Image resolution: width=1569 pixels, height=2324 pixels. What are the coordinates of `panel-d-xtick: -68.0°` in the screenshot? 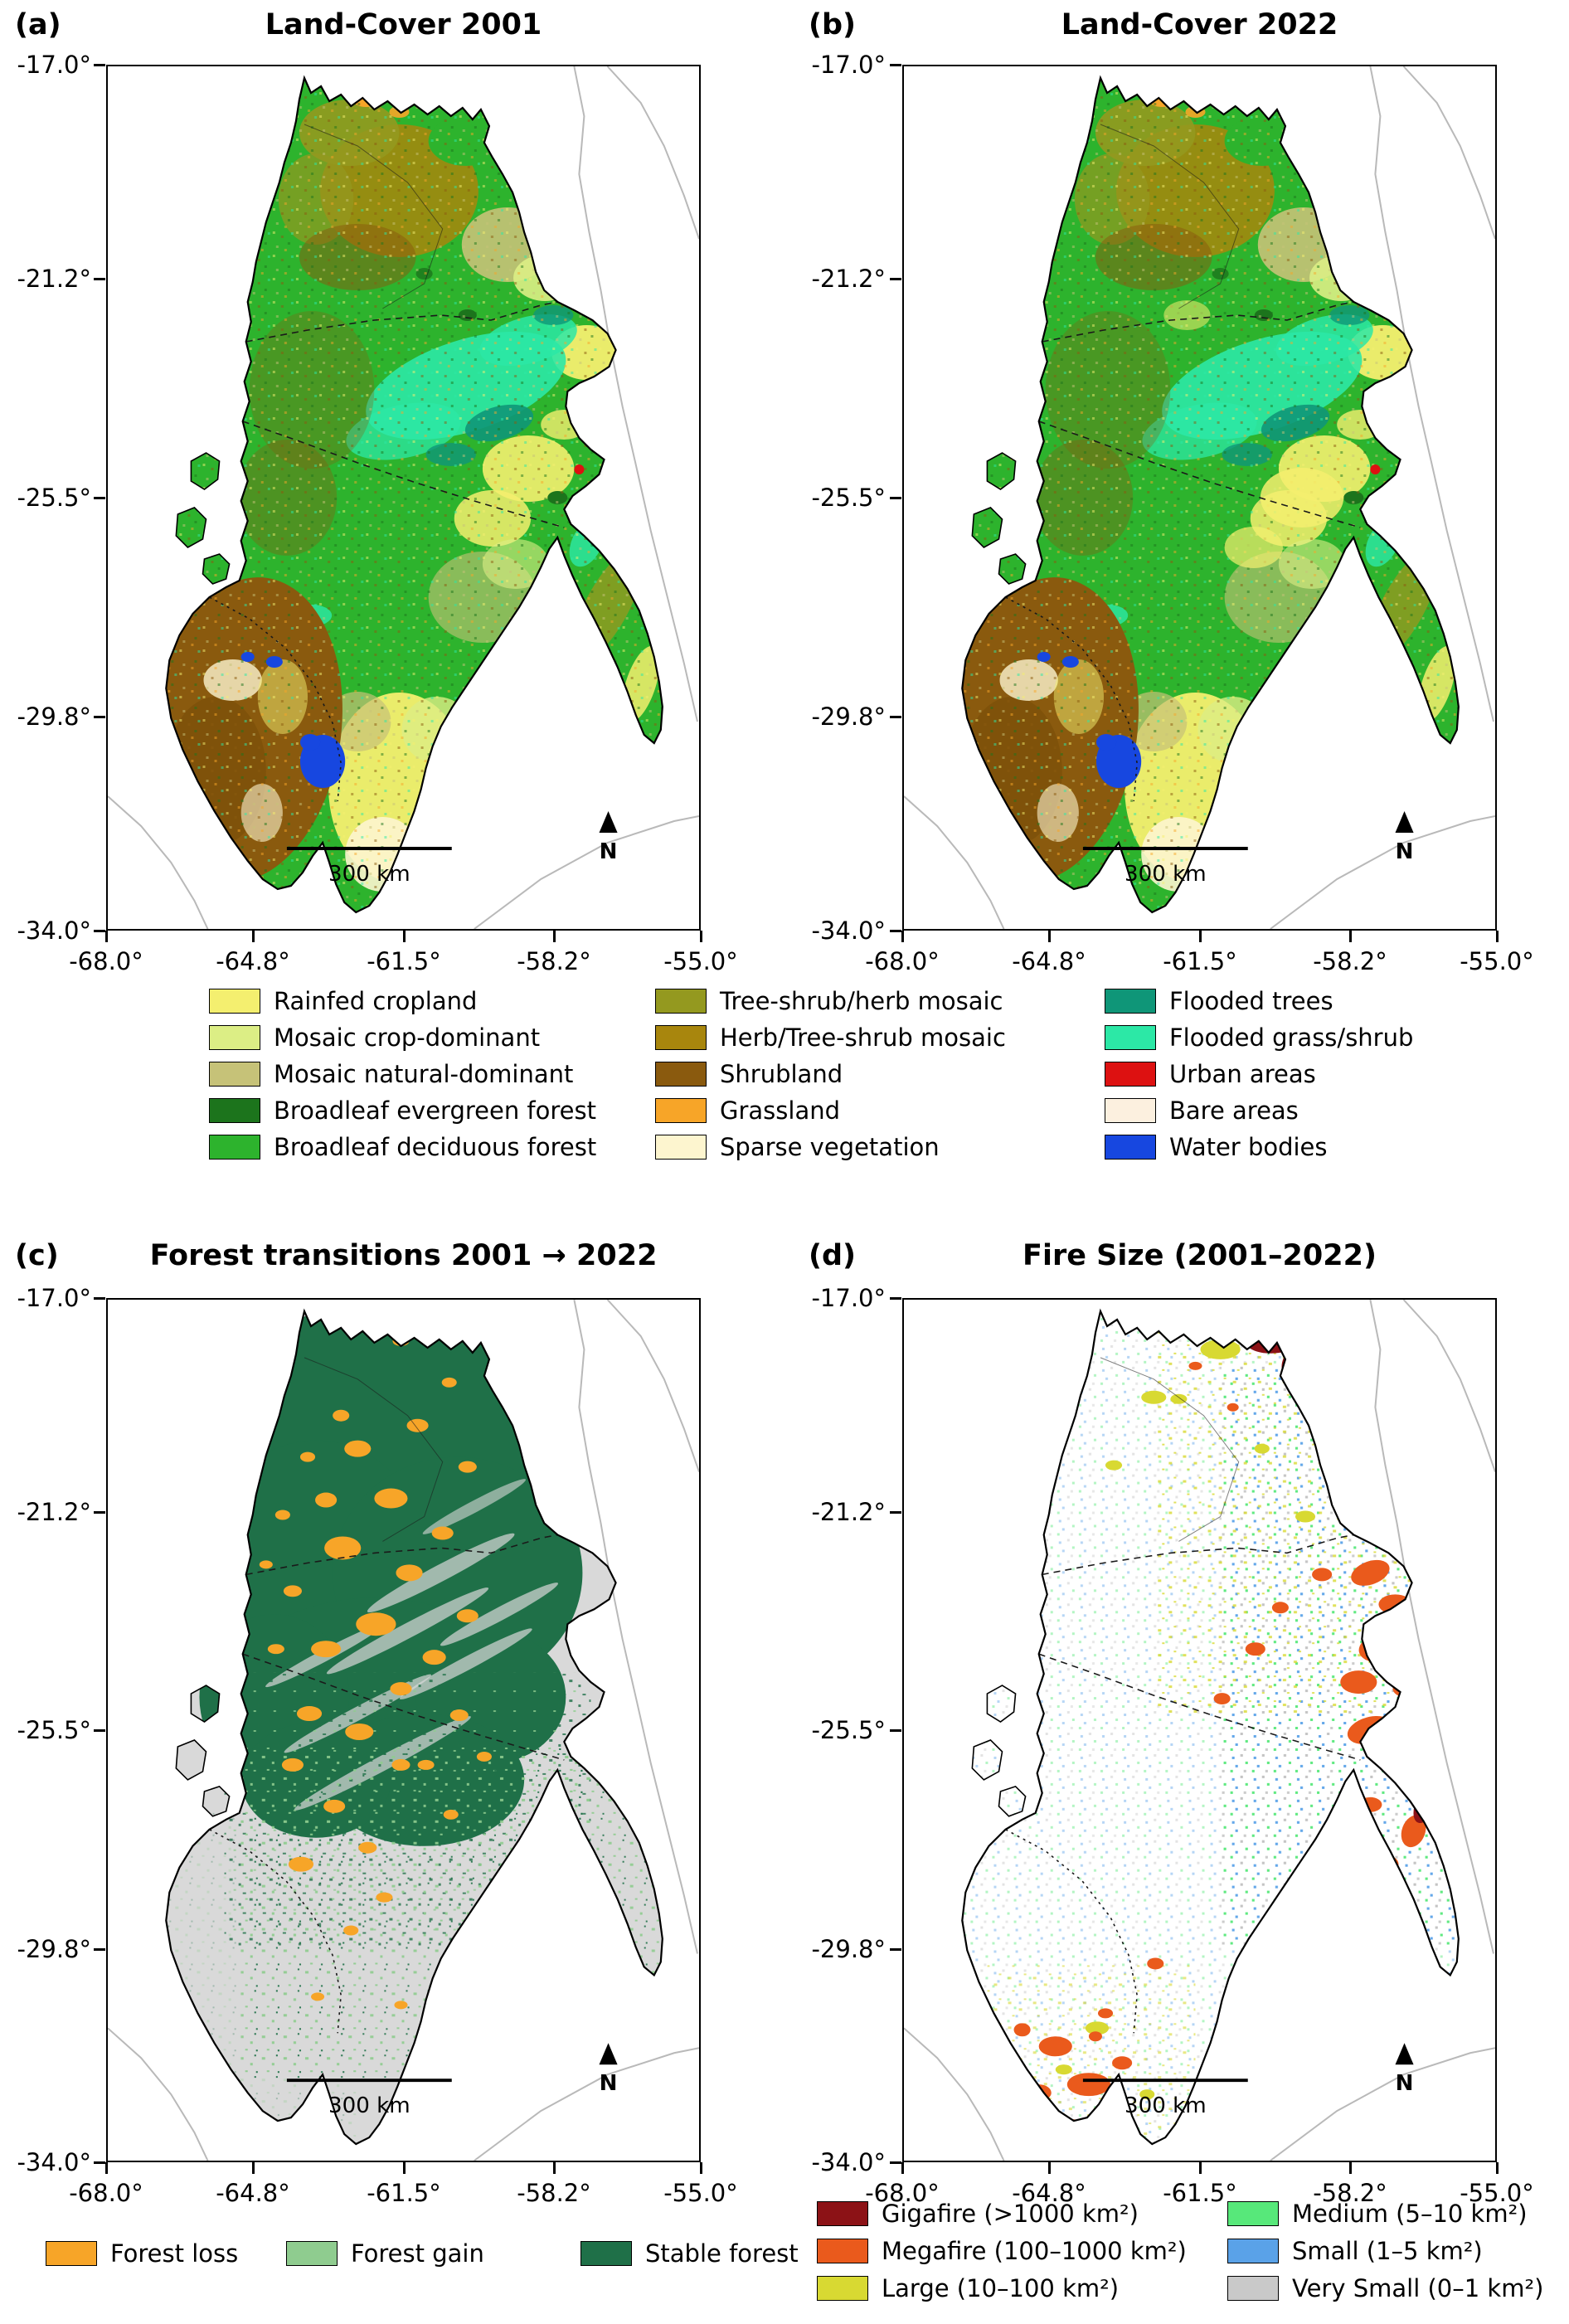 It's located at (902, 2193).